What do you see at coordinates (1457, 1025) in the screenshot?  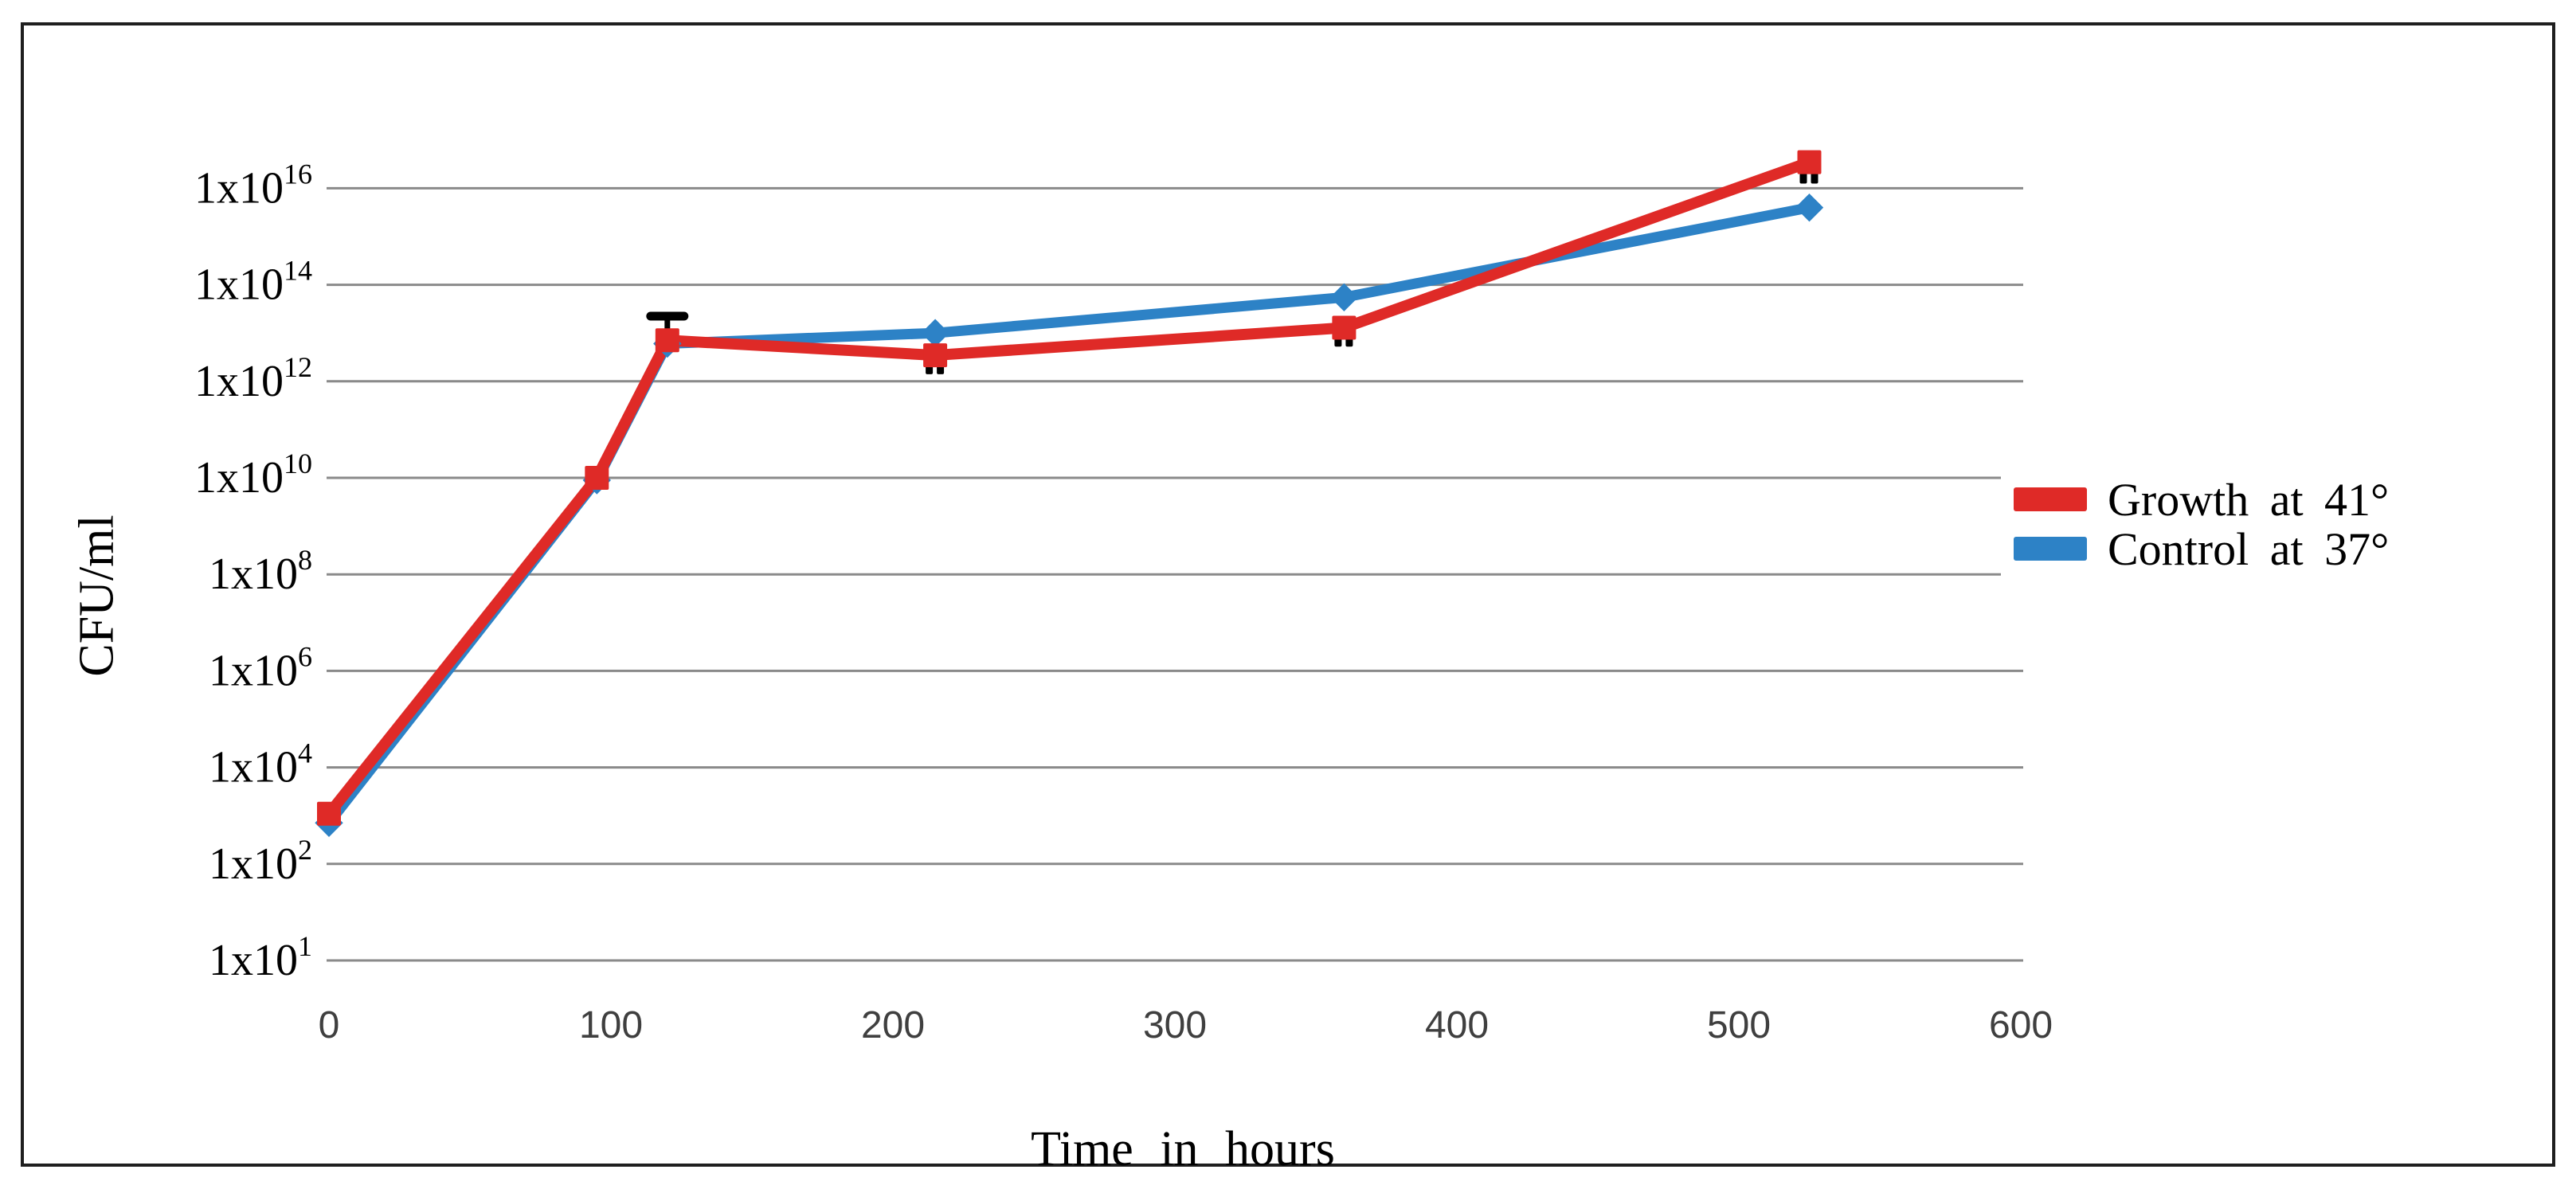 I see `x-tick-label: 400` at bounding box center [1457, 1025].